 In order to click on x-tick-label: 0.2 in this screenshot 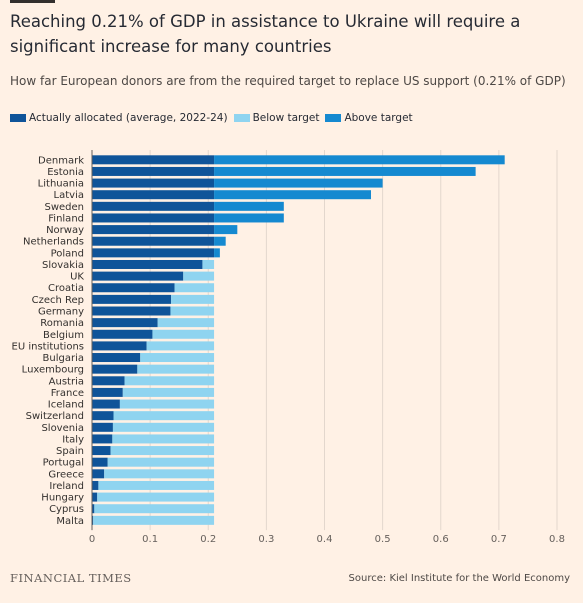, I will do `click(208, 539)`.